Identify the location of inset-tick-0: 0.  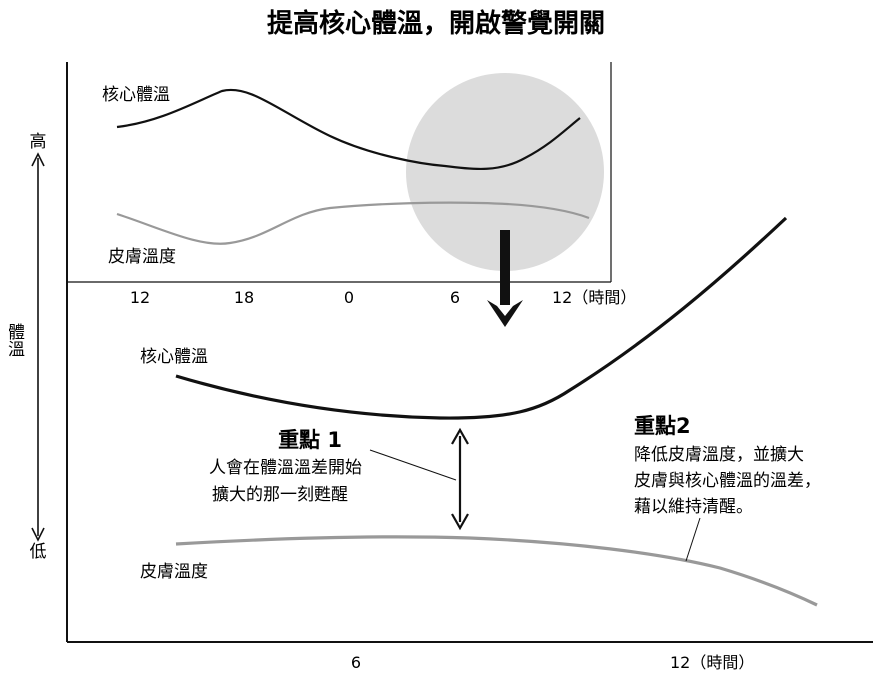
(349, 297).